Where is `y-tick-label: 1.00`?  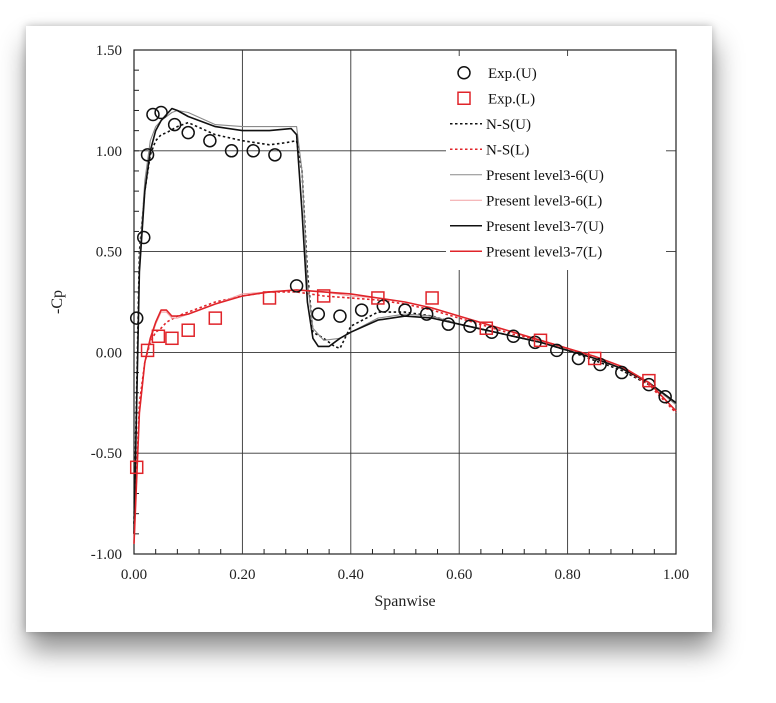
y-tick-label: 1.00 is located at coordinates (109, 152).